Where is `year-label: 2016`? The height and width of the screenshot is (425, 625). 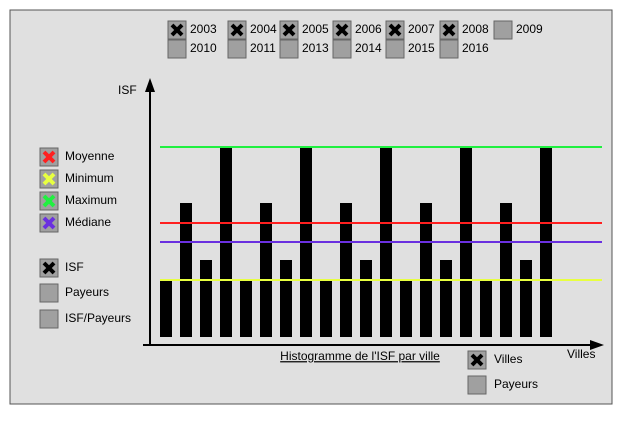 year-label: 2016 is located at coordinates (475, 48).